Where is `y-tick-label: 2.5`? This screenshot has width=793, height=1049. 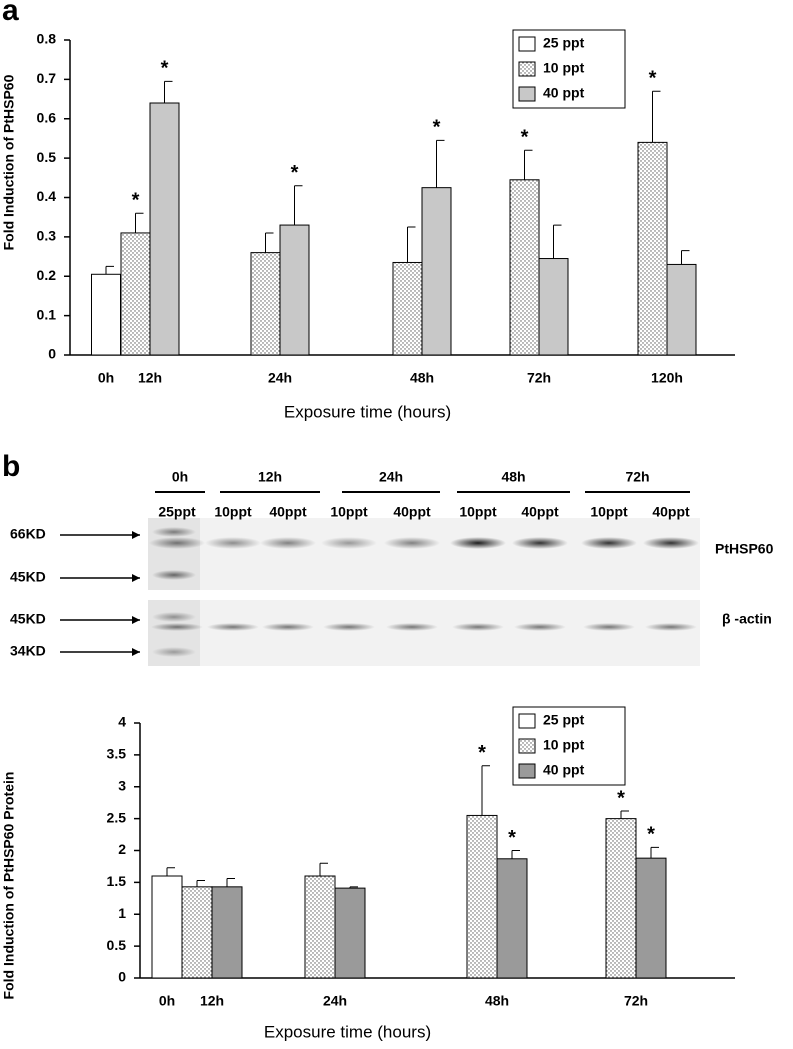
y-tick-label: 2.5 is located at coordinates (117, 817).